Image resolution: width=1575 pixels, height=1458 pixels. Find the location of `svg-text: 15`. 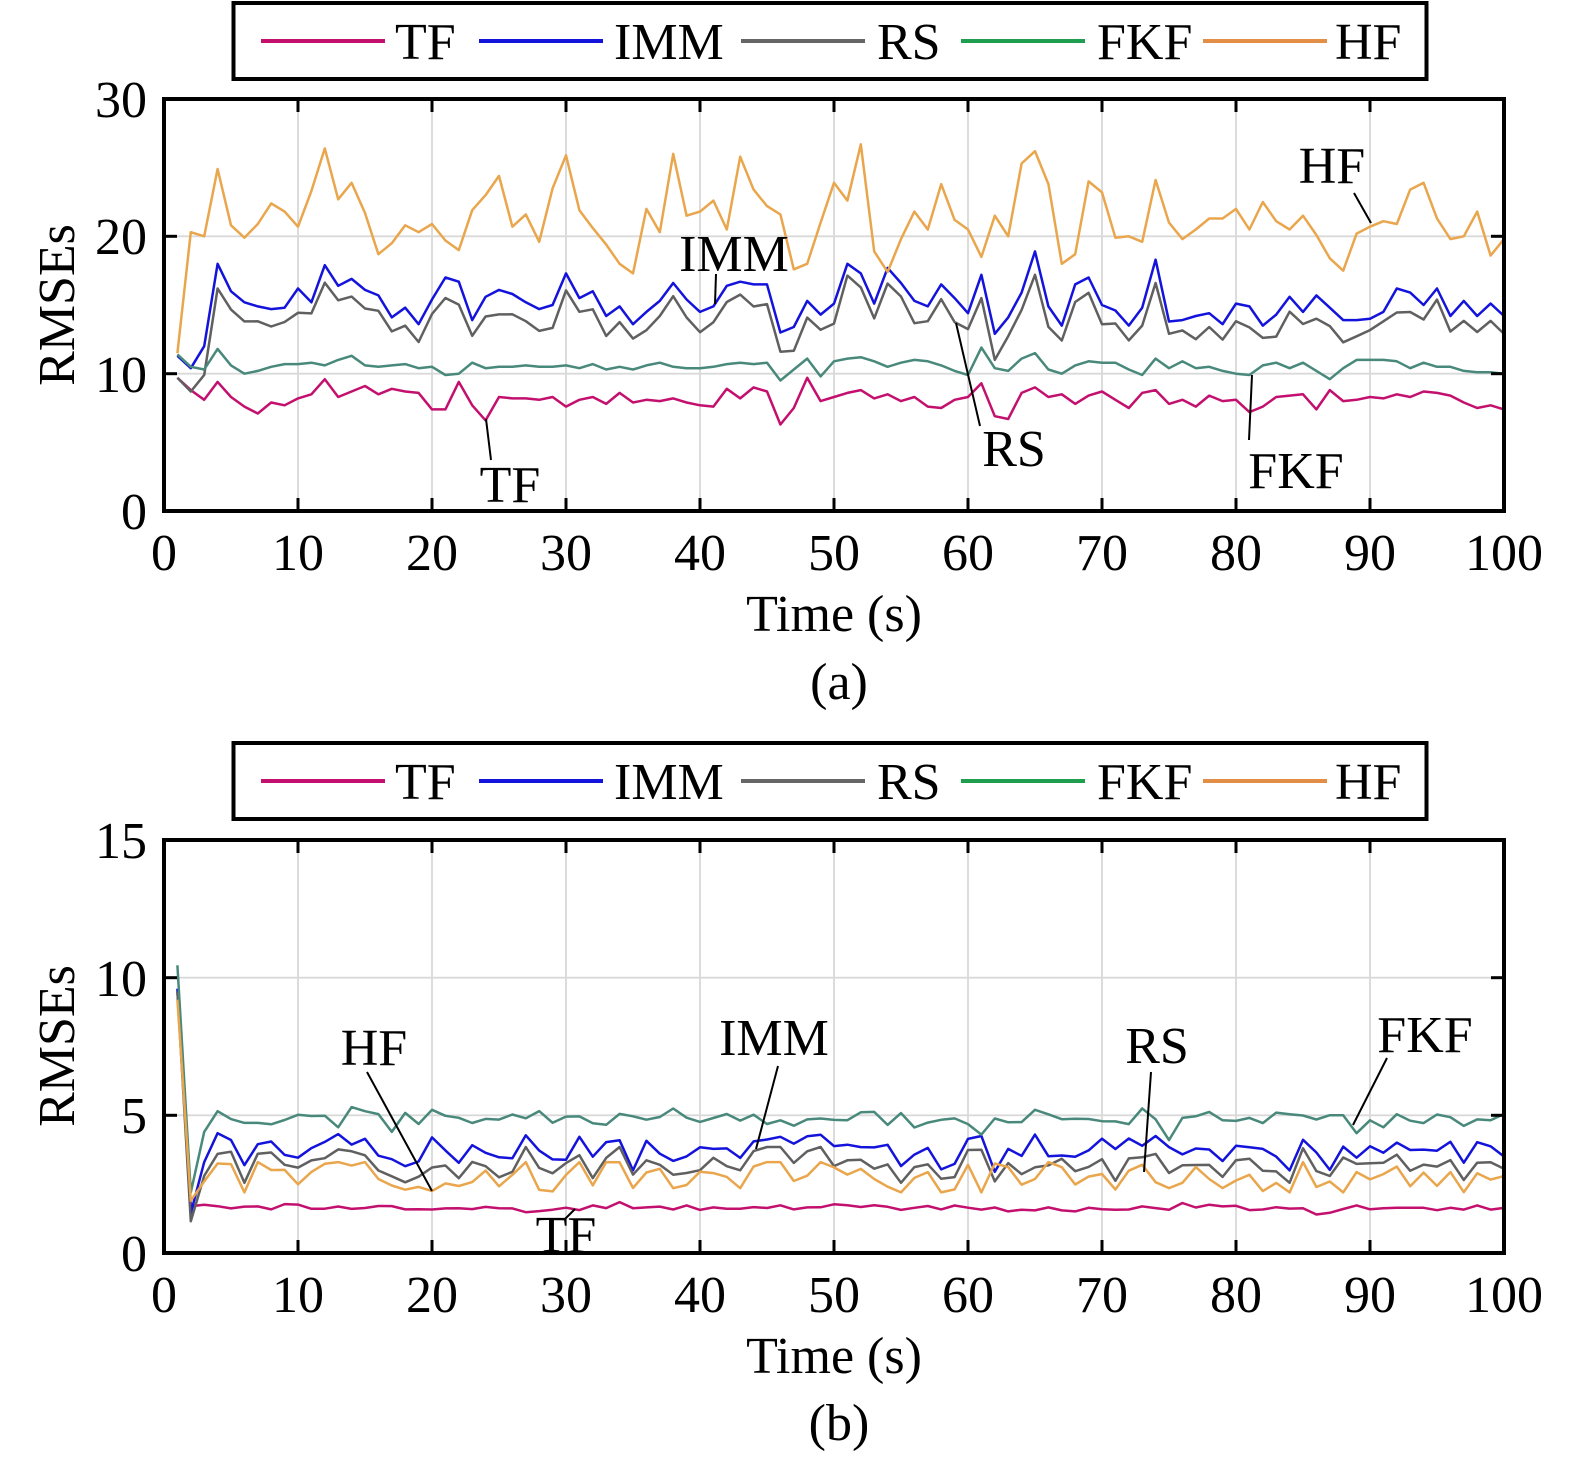

svg-text: 15 is located at coordinates (121, 841).